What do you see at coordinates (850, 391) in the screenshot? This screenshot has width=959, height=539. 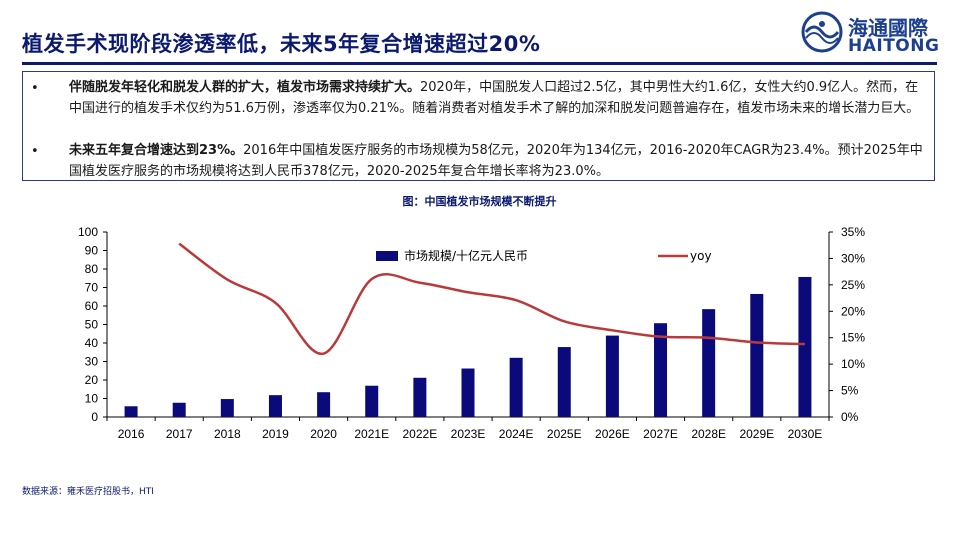 I see `y-right-tick-label: 5%` at bounding box center [850, 391].